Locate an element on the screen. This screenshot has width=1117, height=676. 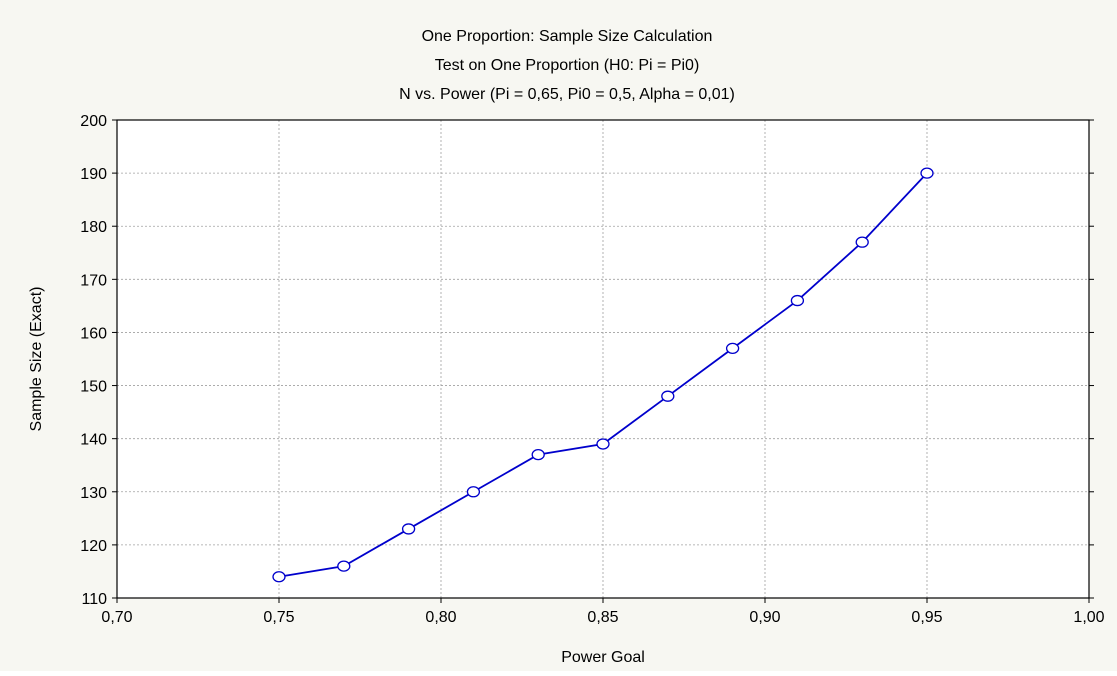
y-tick-label: 190 is located at coordinates (93, 174).